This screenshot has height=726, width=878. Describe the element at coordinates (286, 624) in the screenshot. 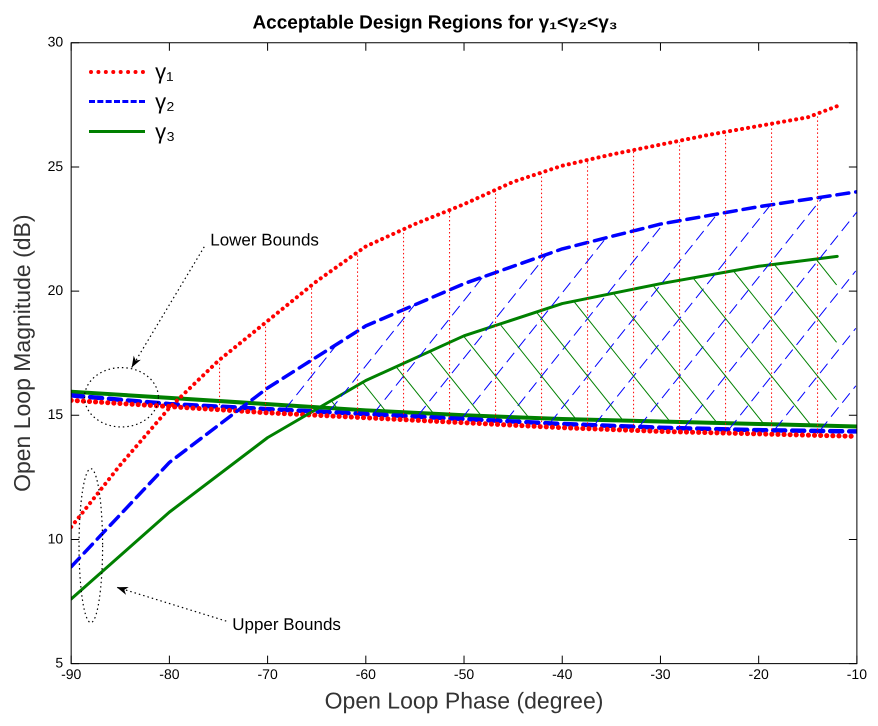

I see `annotation: Upper Bounds` at that location.